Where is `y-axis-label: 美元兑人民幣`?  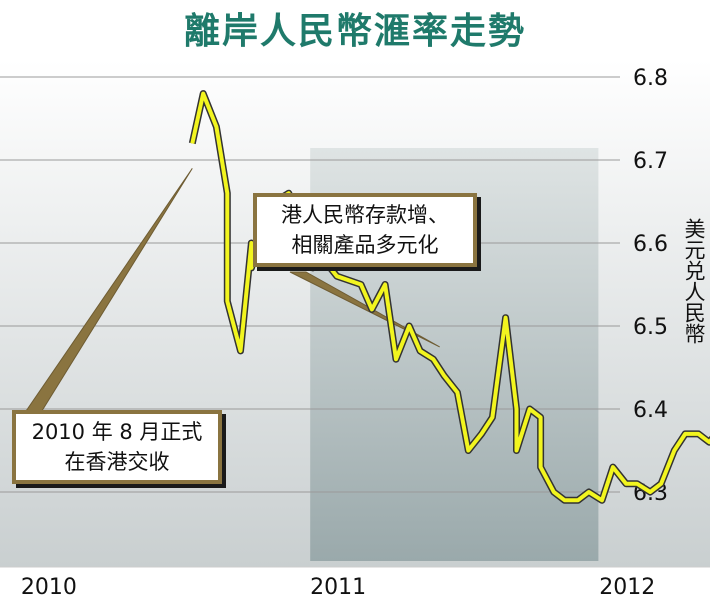
y-axis-label: 美元兑人民幣 is located at coordinates (694, 281).